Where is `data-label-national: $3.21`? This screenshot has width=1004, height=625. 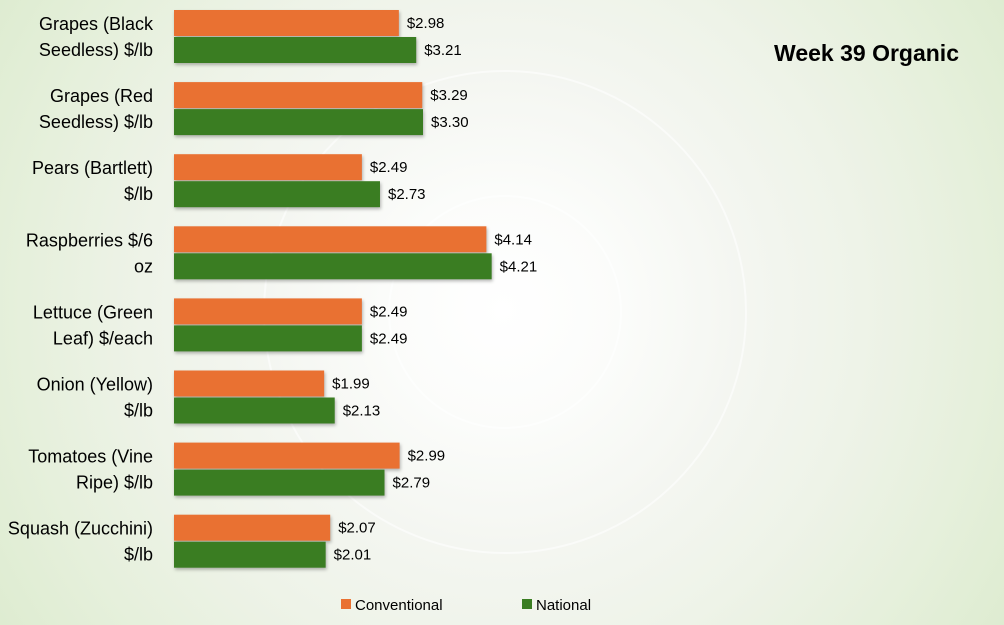 data-label-national: $3.21 is located at coordinates (443, 50).